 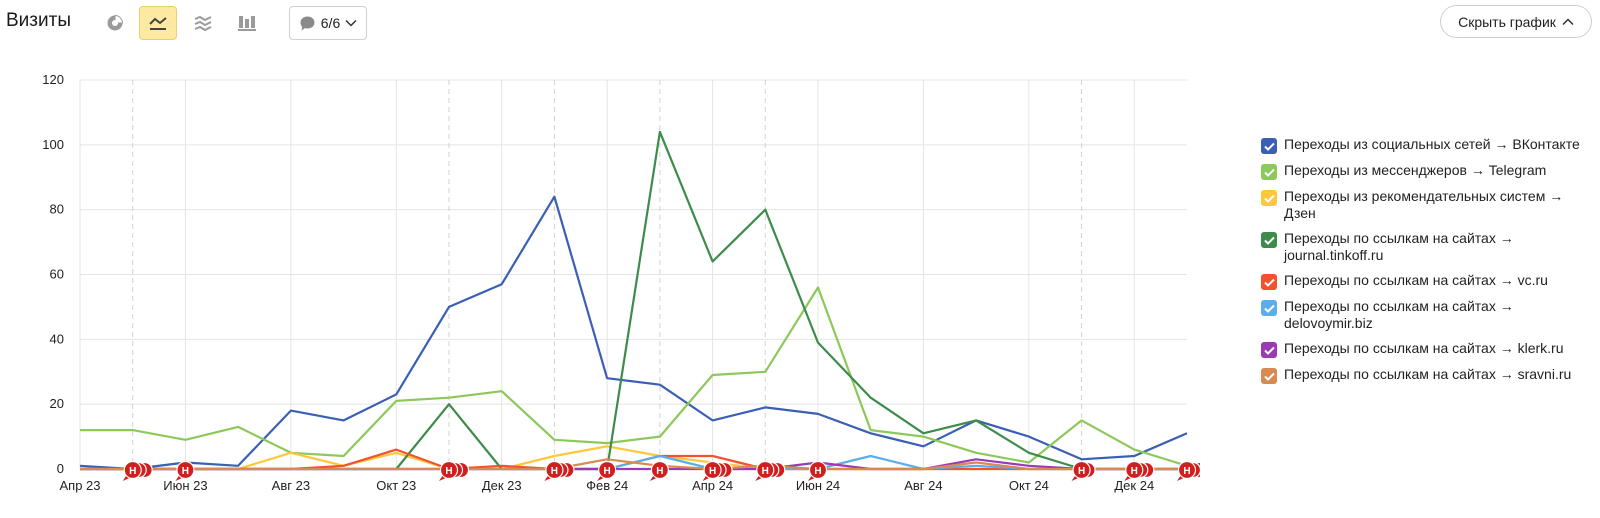 What do you see at coordinates (57, 338) in the screenshot?
I see `y-tick-label: 40` at bounding box center [57, 338].